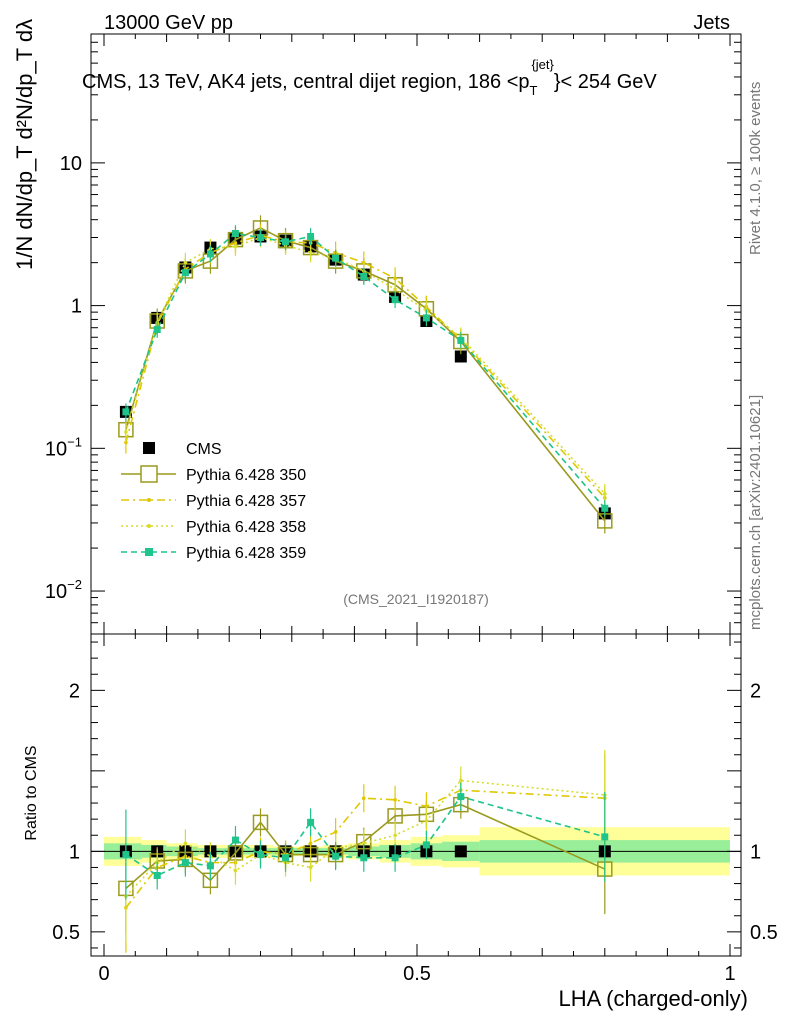  I want to click on legend-entry: Pythia 6.428 359, so click(213, 553).